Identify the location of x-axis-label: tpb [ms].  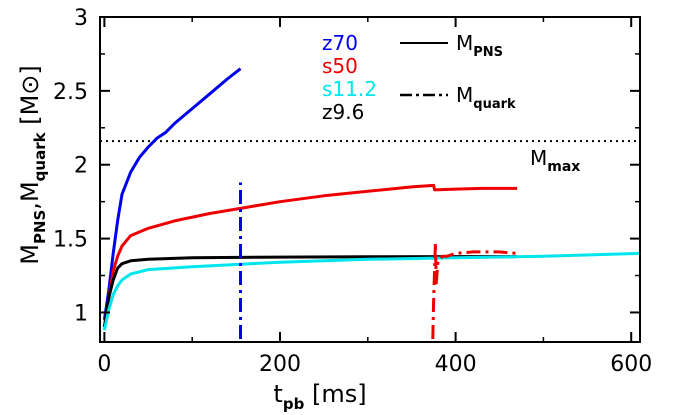
(319, 396).